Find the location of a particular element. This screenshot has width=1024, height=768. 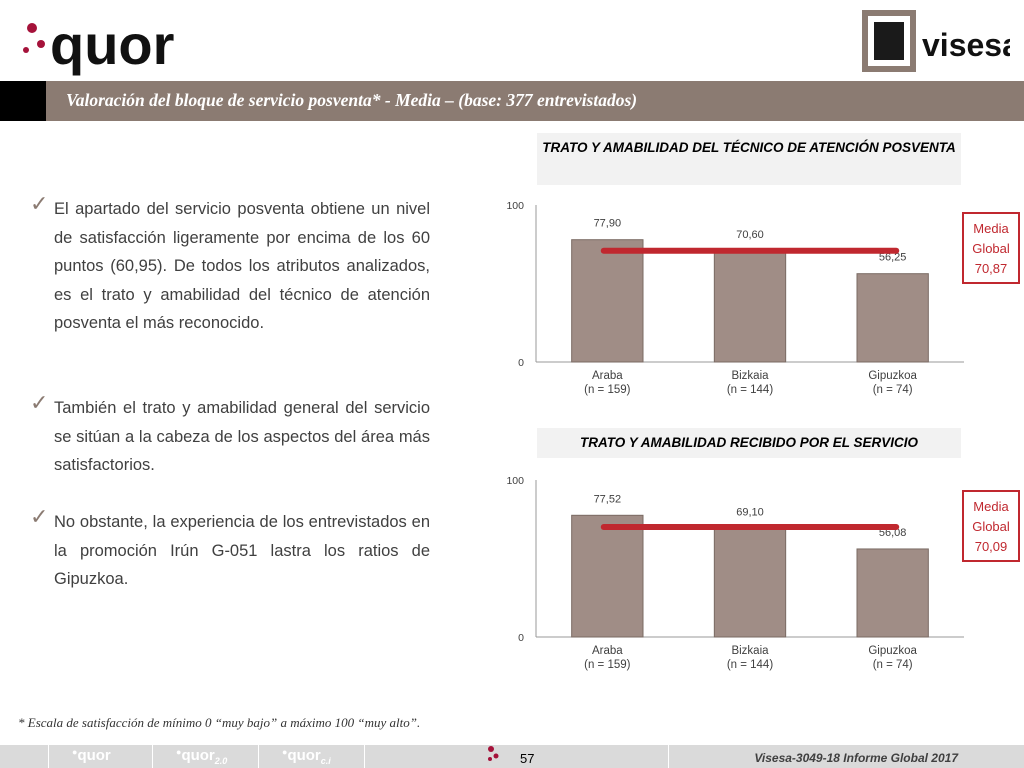

data-label: 70,60 is located at coordinates (750, 235).